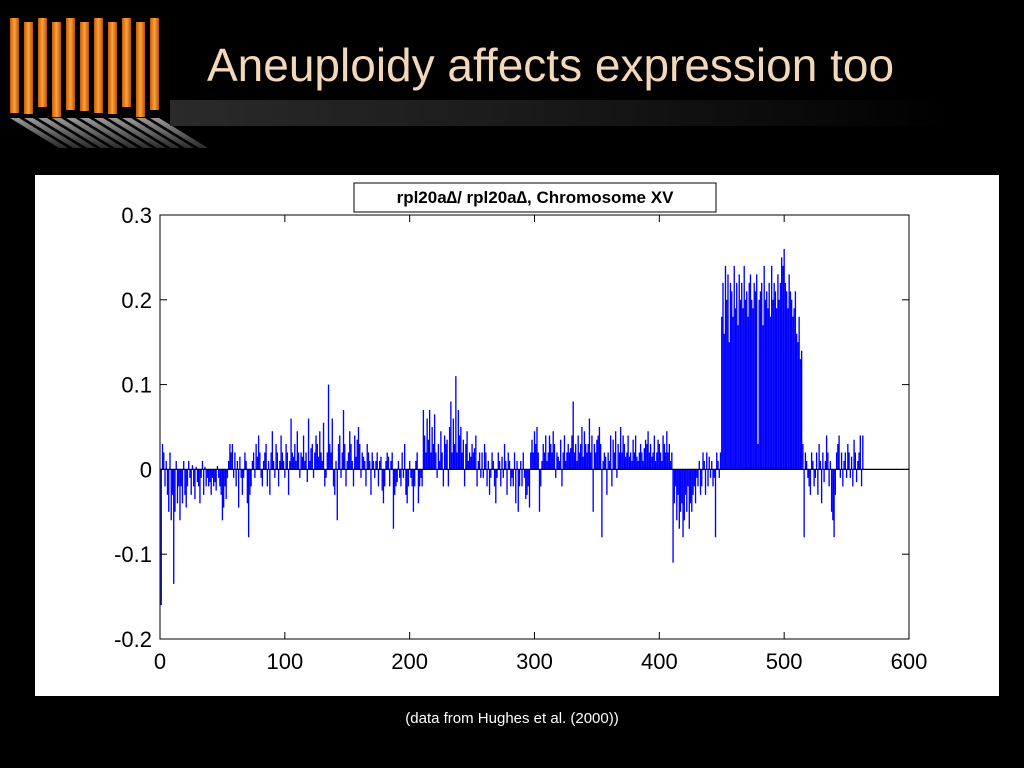 The image size is (1024, 768). What do you see at coordinates (409, 661) in the screenshot?
I see `x-tick-label: 200` at bounding box center [409, 661].